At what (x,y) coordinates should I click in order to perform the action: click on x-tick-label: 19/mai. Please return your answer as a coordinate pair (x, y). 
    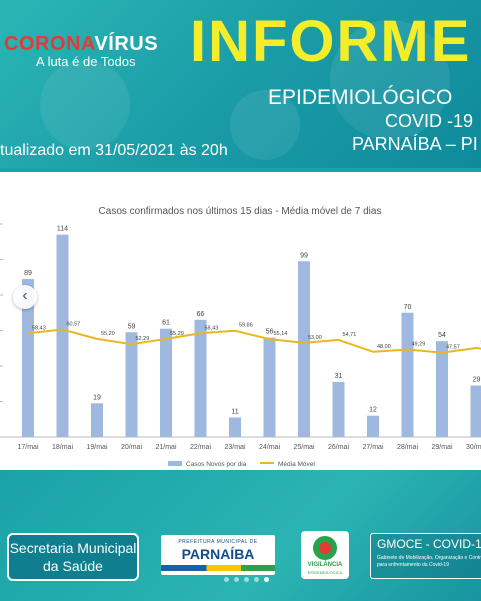
    Looking at the image, I should click on (96, 447).